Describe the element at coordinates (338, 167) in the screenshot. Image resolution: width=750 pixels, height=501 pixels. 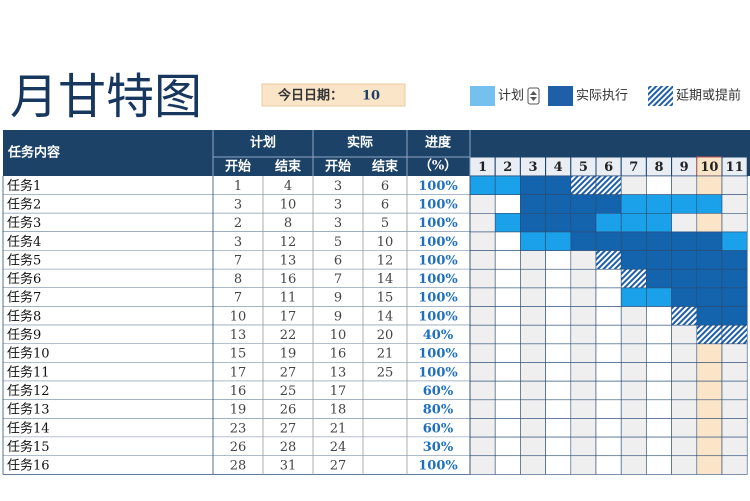
I see `header-start: 开始` at that location.